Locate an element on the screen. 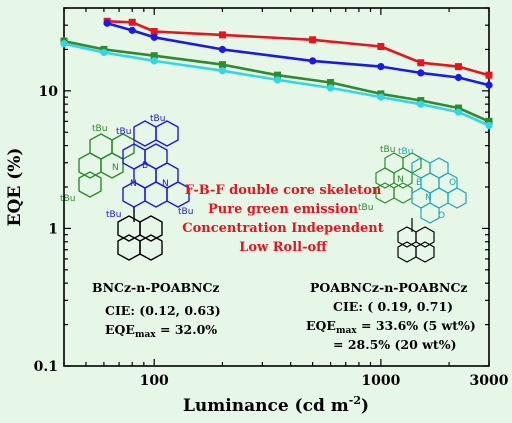 Image resolution: width=512 pixels, height=423 pixels. x-tick-label: 100 is located at coordinates (154, 381).